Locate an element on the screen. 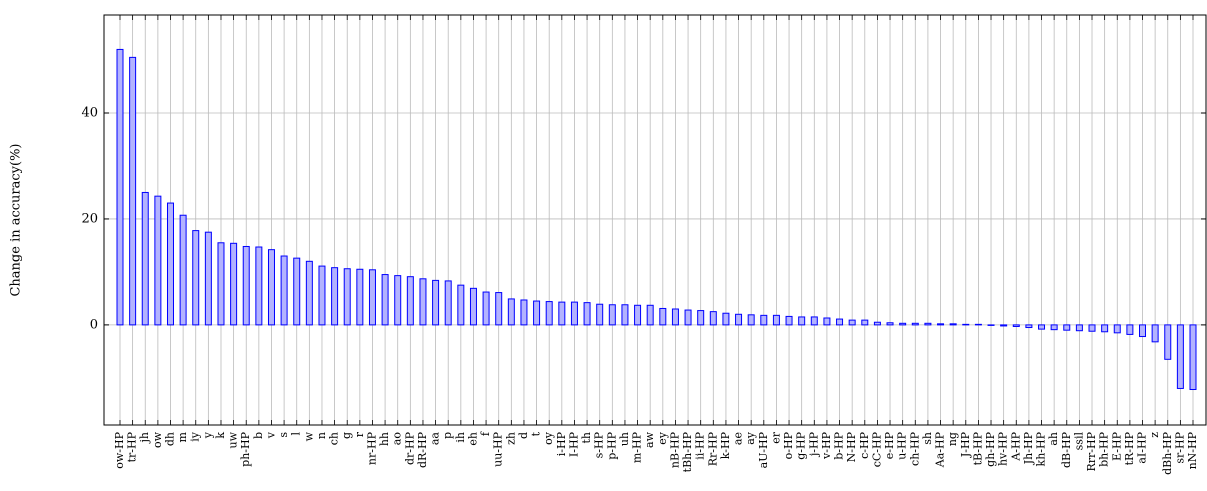 This screenshot has width=1207, height=491. x-tick-label: dB-HP is located at coordinates (1066, 449).